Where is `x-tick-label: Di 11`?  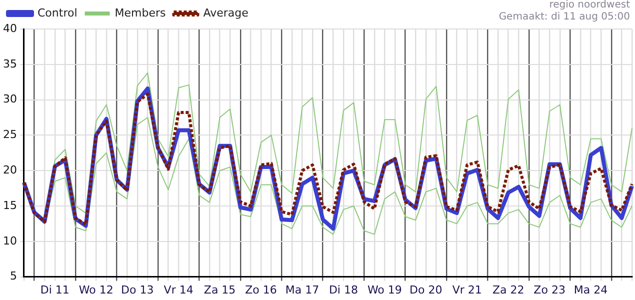 x-tick-label: Di 11 is located at coordinates (55, 289).